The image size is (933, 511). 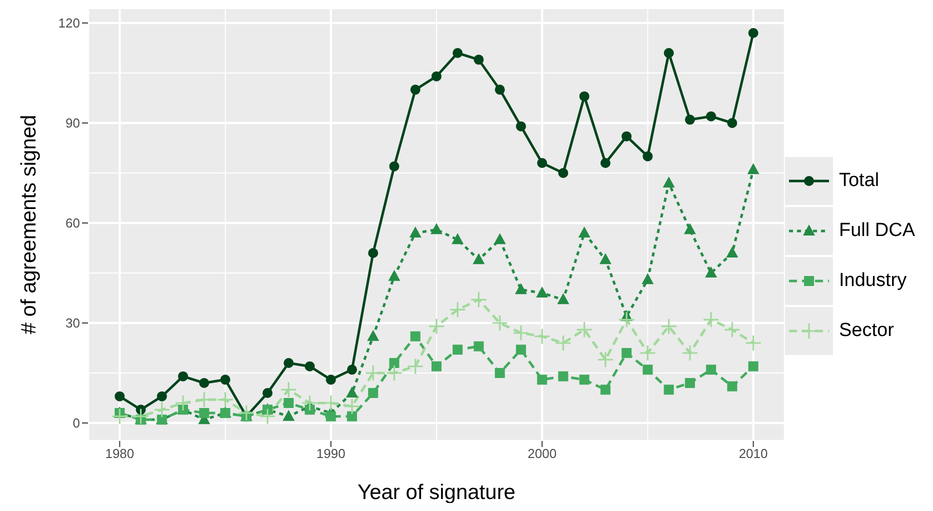 I want to click on legend-label: Total, so click(x=859, y=181).